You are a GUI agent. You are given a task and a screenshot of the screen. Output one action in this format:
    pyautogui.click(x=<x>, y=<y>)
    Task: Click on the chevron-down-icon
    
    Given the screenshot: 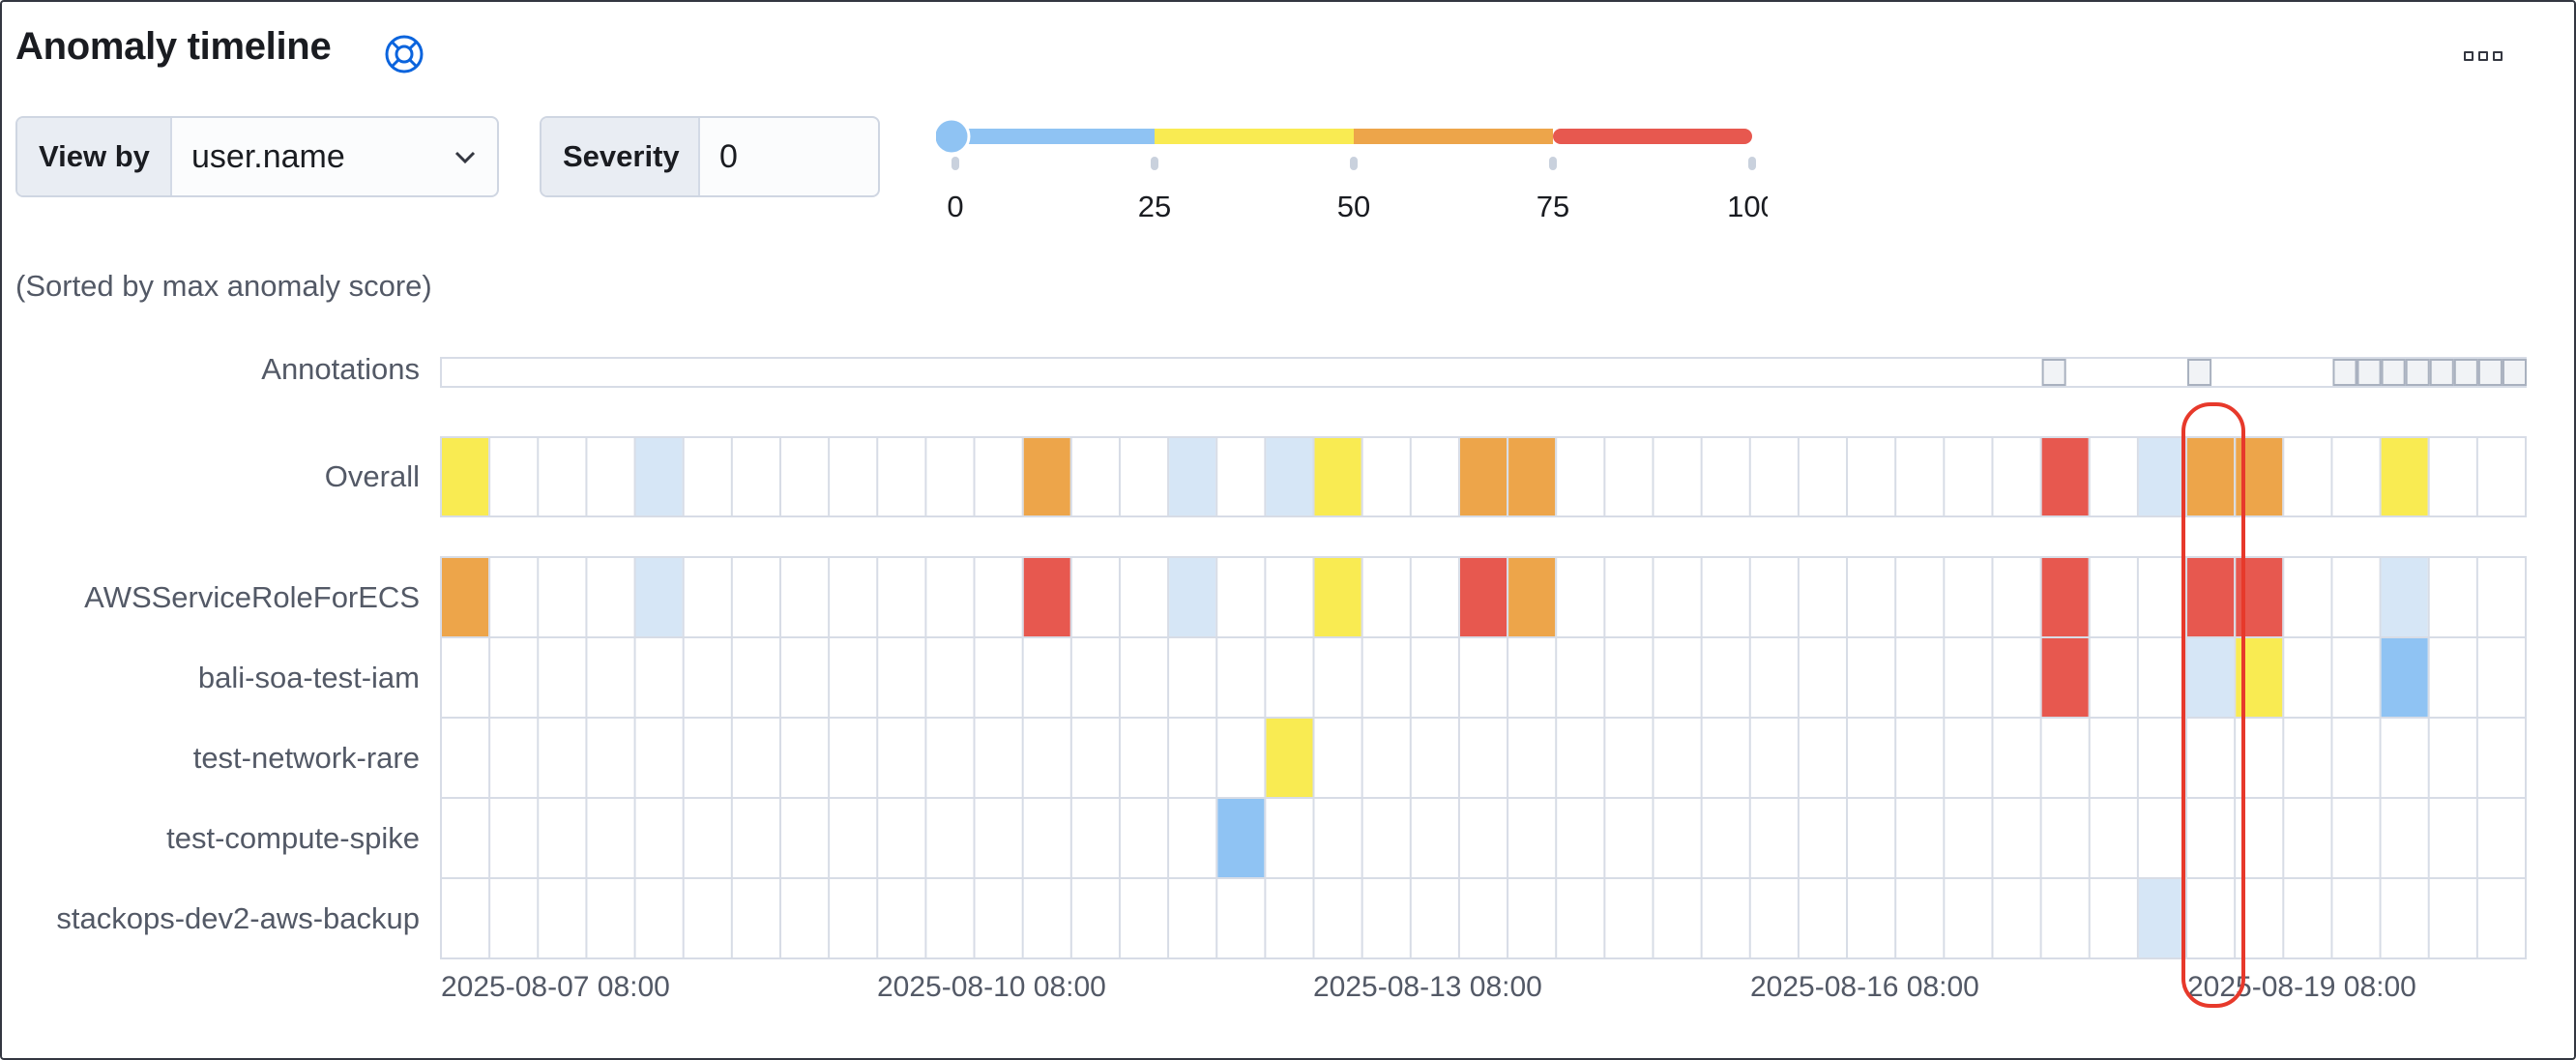 What is the action you would take?
    pyautogui.click(x=465, y=157)
    